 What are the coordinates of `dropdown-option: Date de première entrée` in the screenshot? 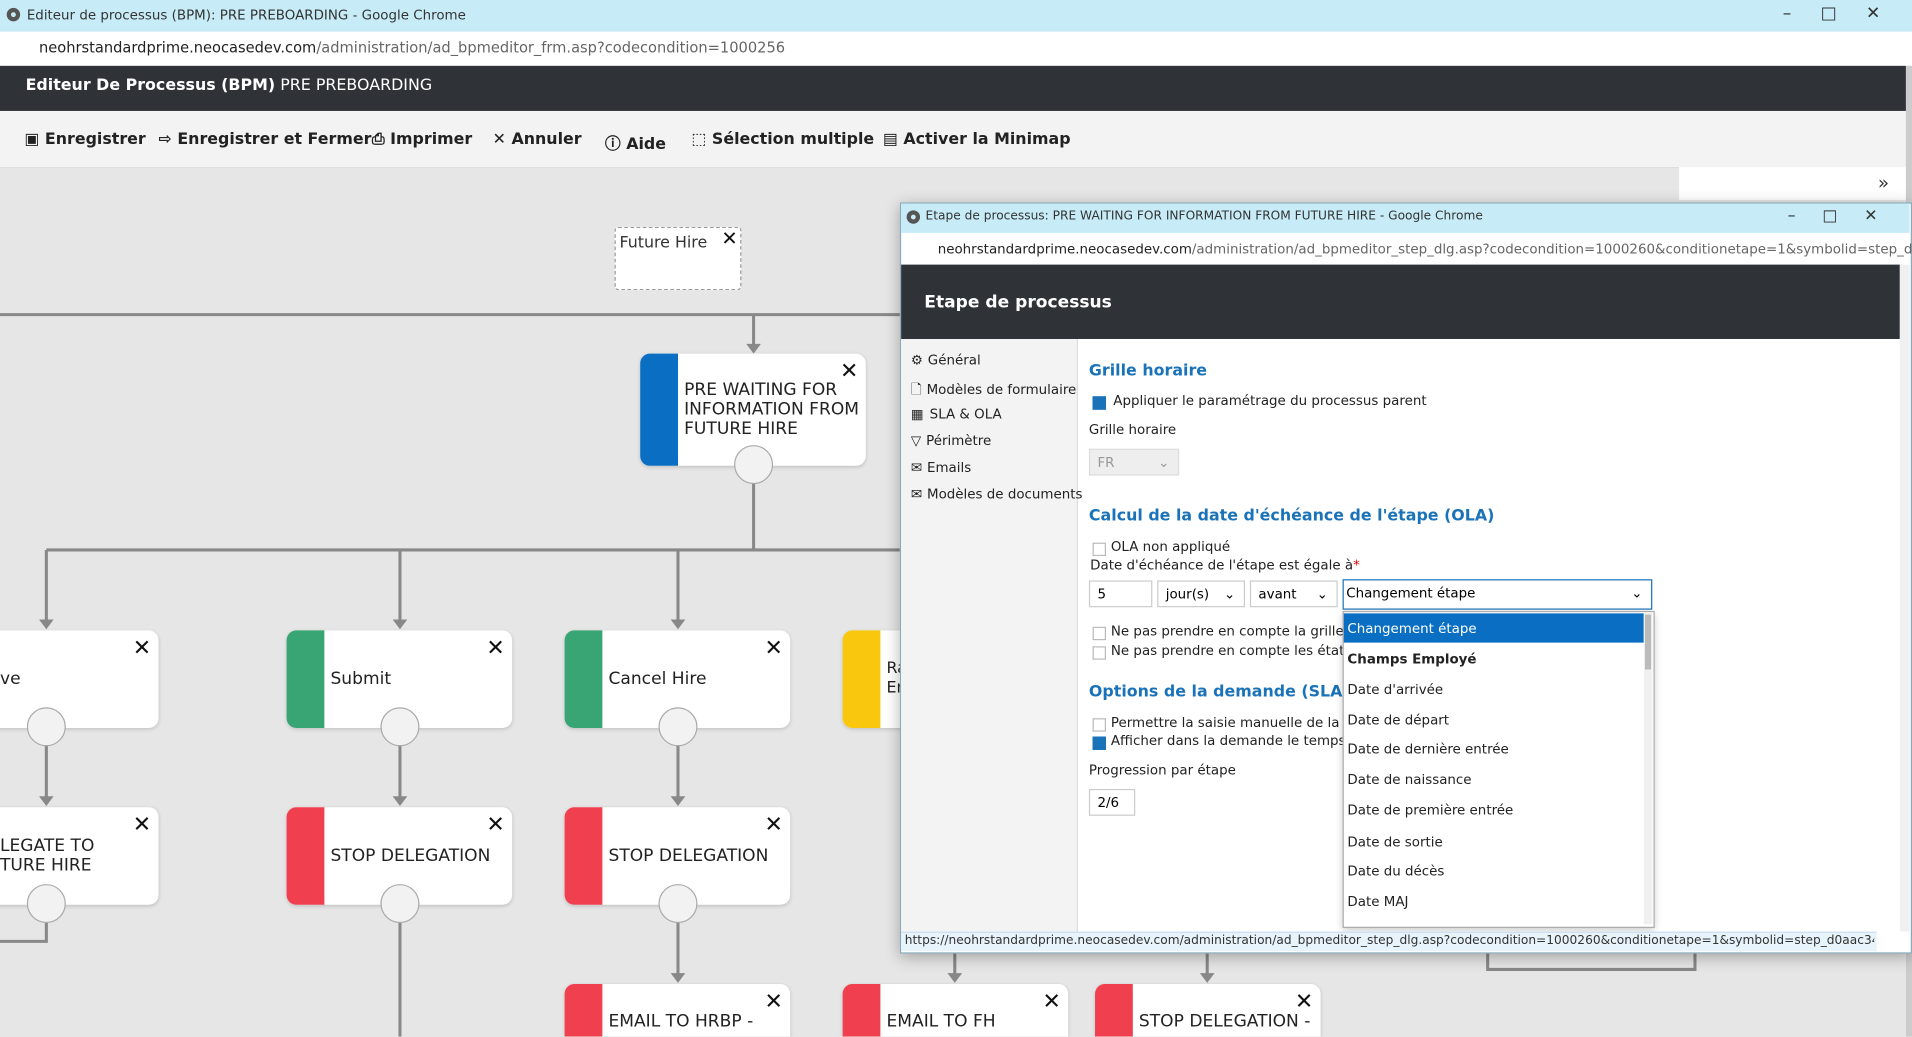 It's located at (1430, 810).